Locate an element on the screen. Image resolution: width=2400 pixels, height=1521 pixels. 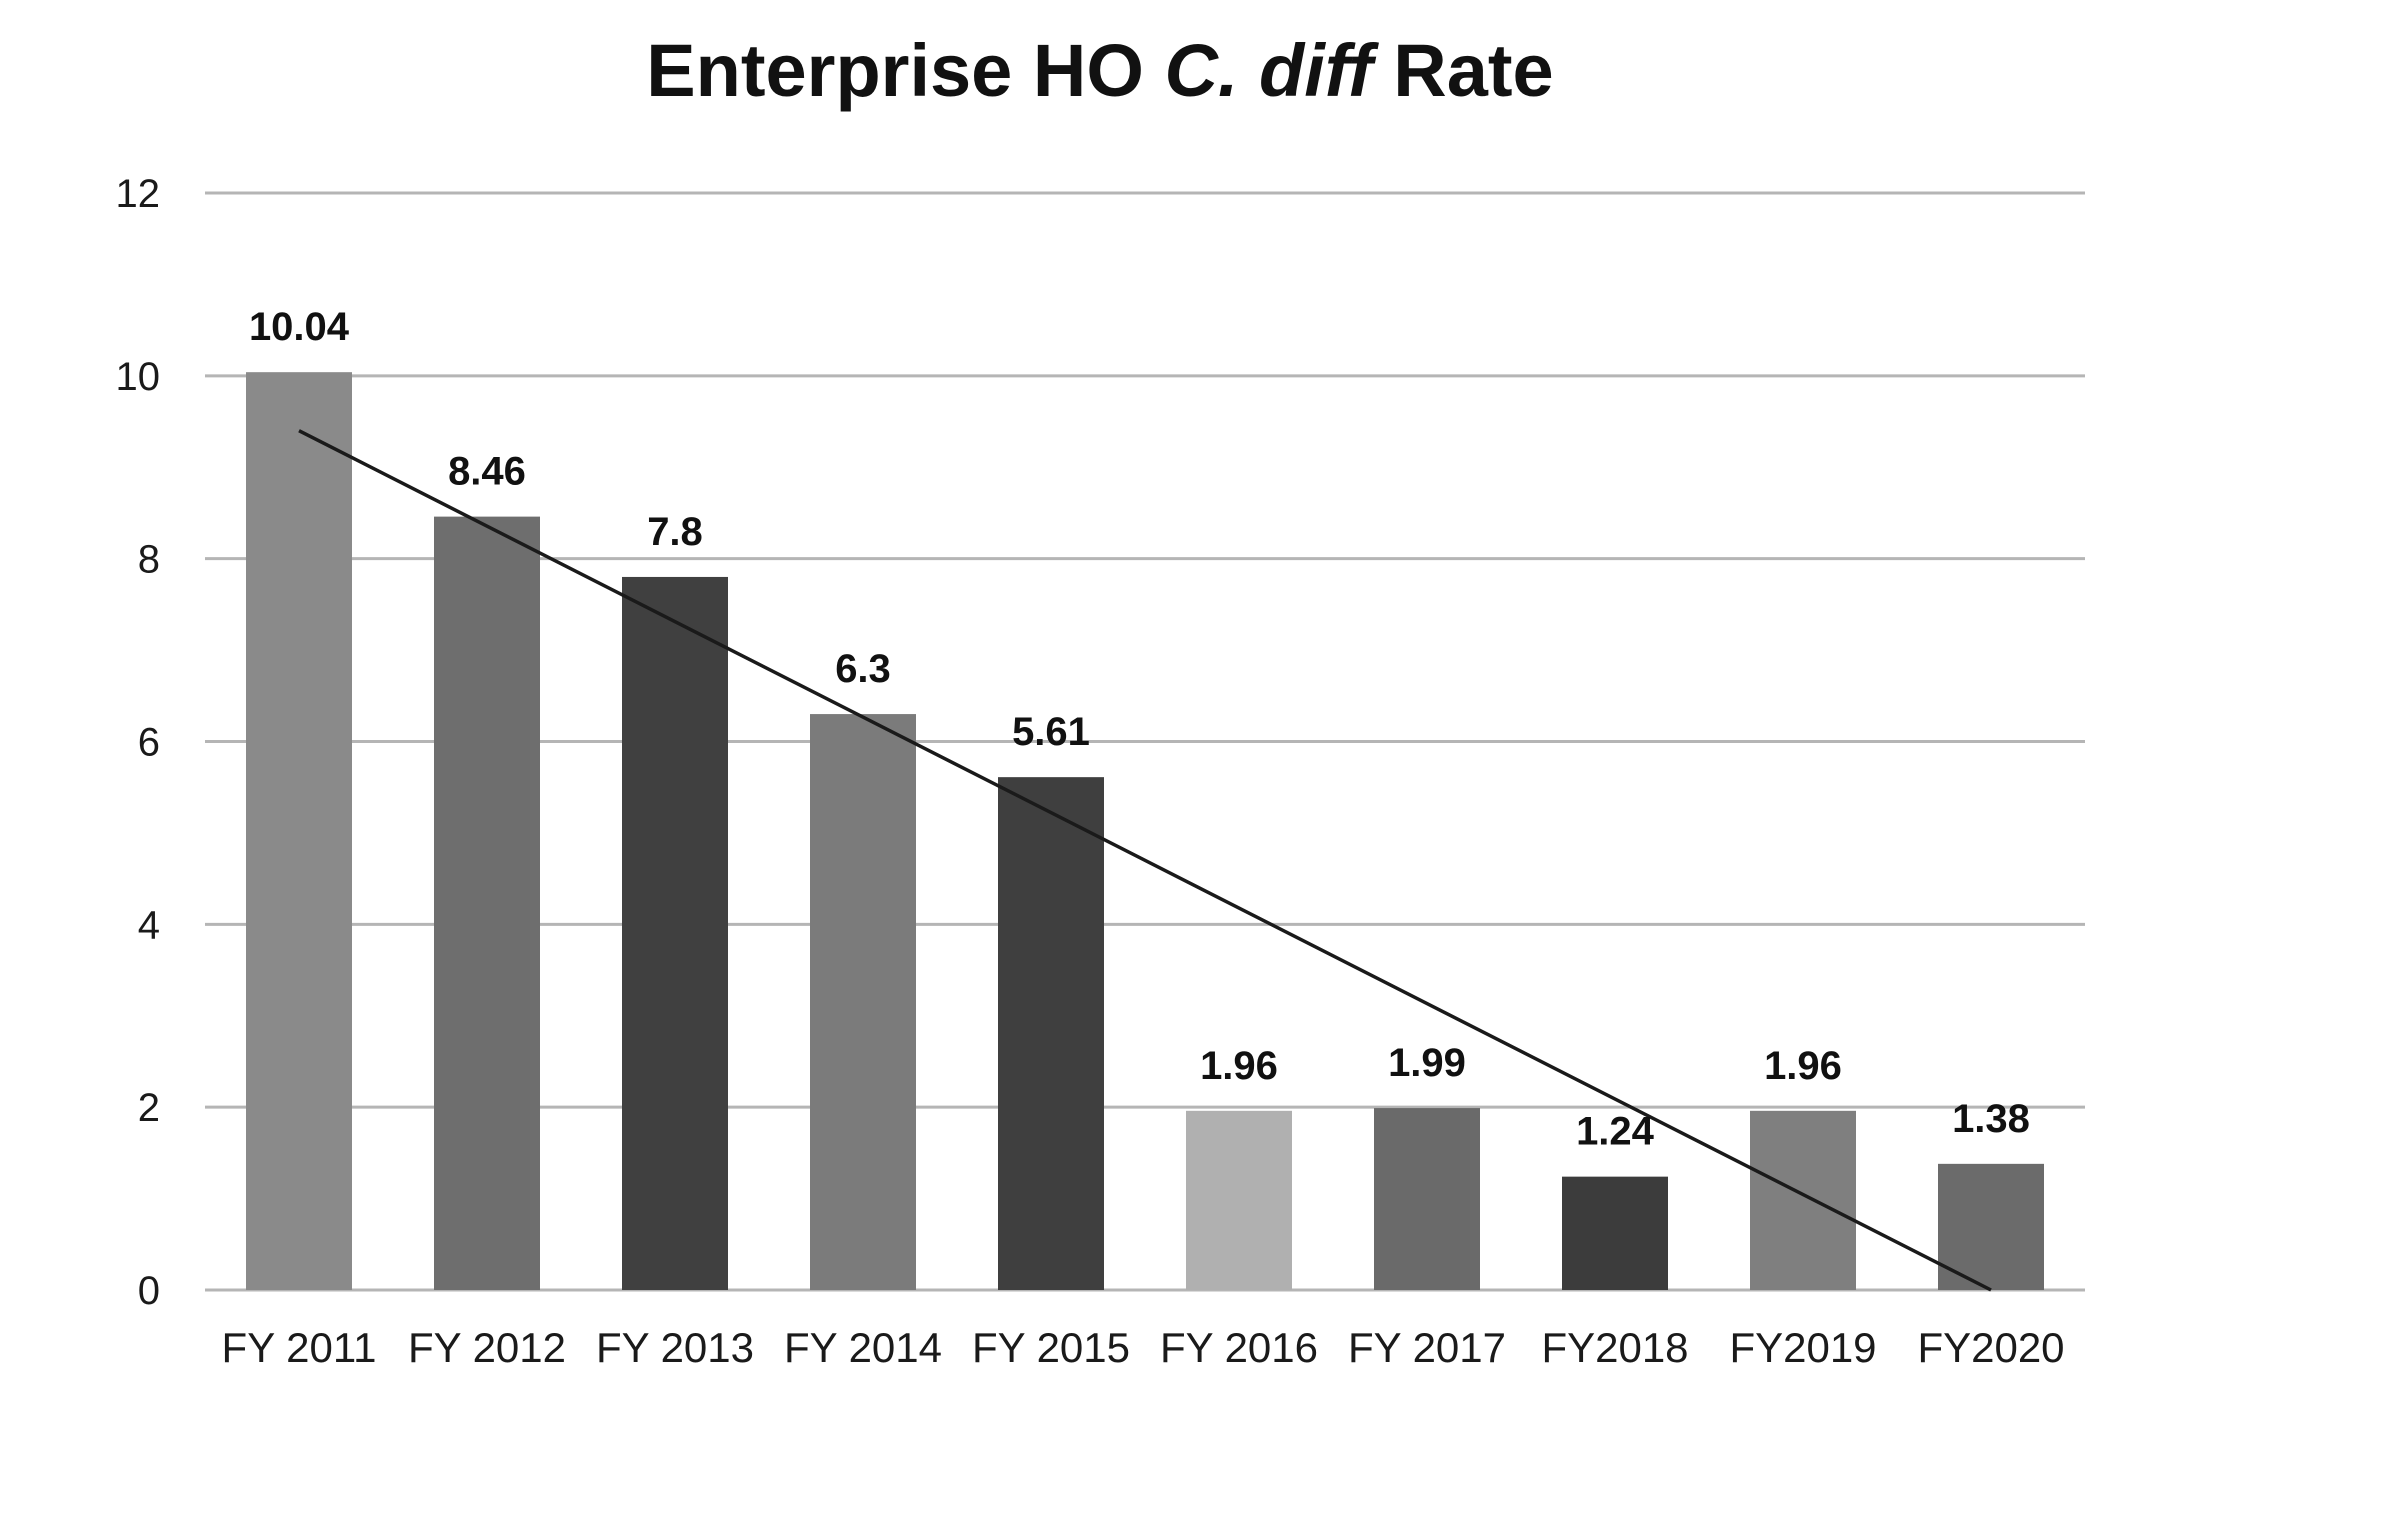
data-label: 1.24 is located at coordinates (1615, 1132).